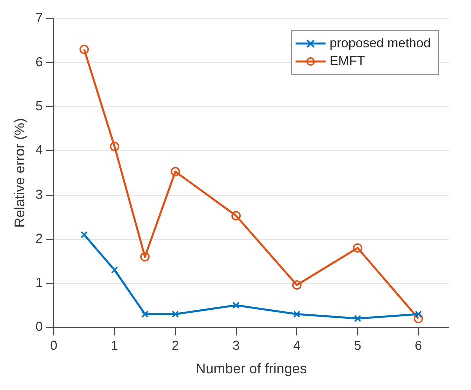 The height and width of the screenshot is (390, 471). I want to click on y-axis-title: Relative error (%), so click(19, 173).